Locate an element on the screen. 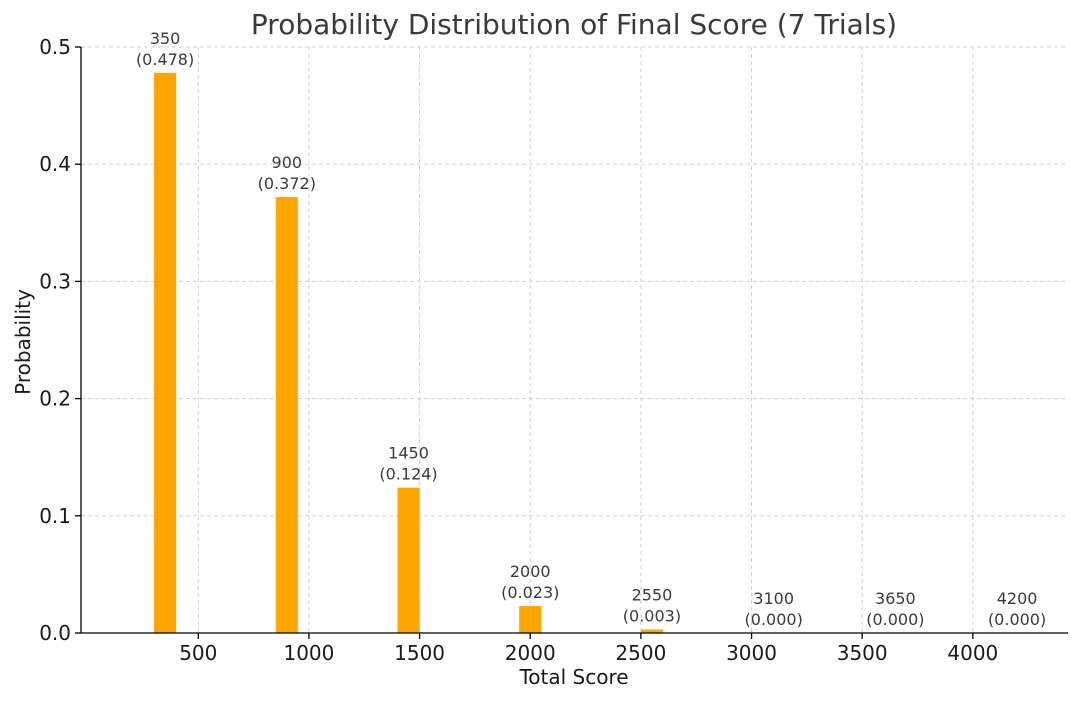  x-axis-label: Total Score is located at coordinates (573, 677).